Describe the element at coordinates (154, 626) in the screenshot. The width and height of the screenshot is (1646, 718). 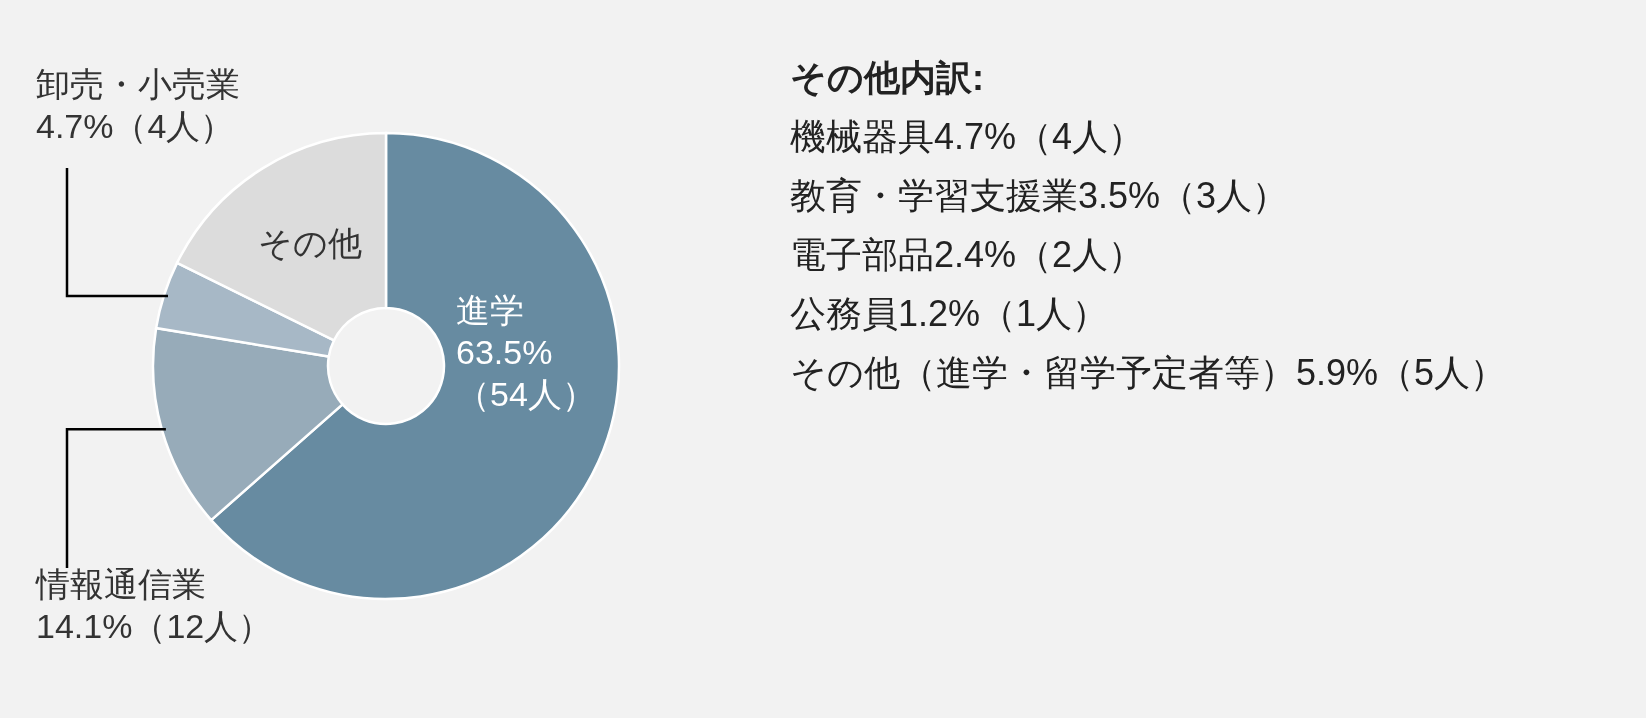
I see `data-label: 14.1%（12人）` at that location.